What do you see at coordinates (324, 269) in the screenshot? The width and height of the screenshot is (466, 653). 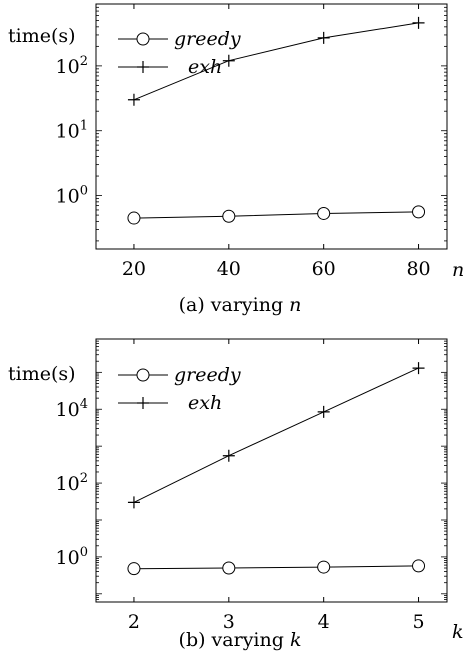 I see `x-tick-label: 60` at bounding box center [324, 269].